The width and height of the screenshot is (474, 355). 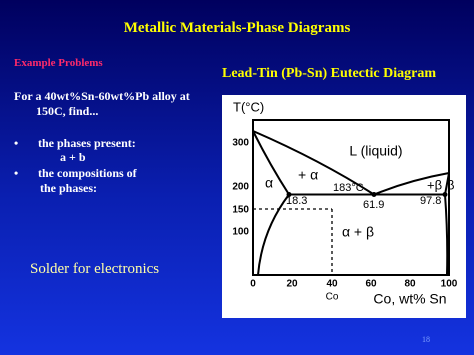 What do you see at coordinates (332, 284) in the screenshot?
I see `x-tick-label: 40` at bounding box center [332, 284].